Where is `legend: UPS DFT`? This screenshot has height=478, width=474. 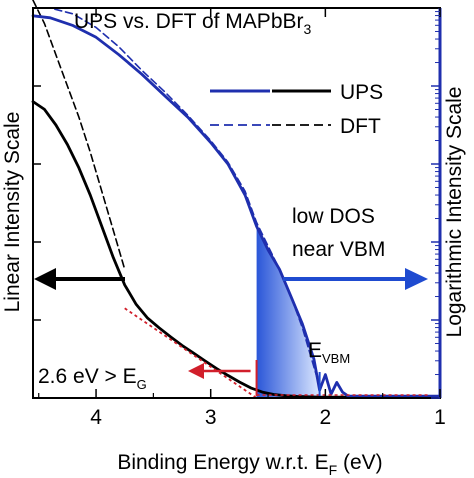
legend: UPS DFT is located at coordinates (296, 109).